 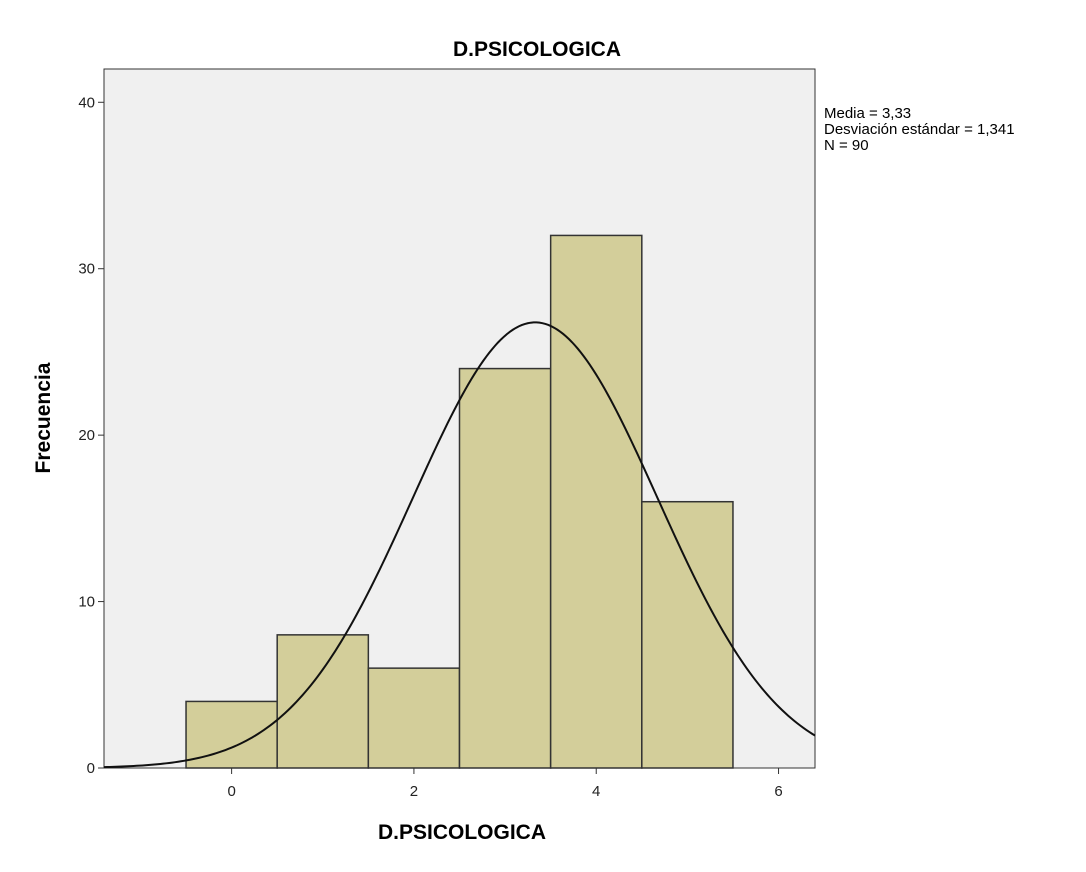 I want to click on y-axis-title: Frecuencia, so click(x=43, y=417).